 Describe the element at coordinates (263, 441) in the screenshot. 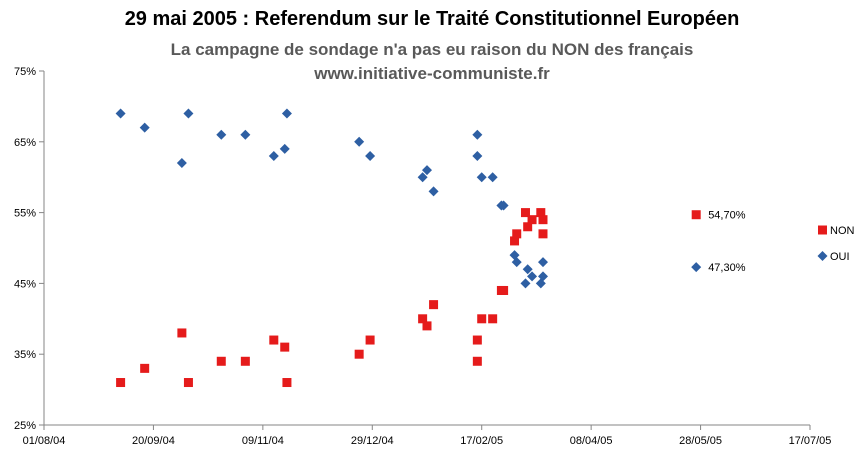

I see `x-tick-label: 09/11/04` at that location.